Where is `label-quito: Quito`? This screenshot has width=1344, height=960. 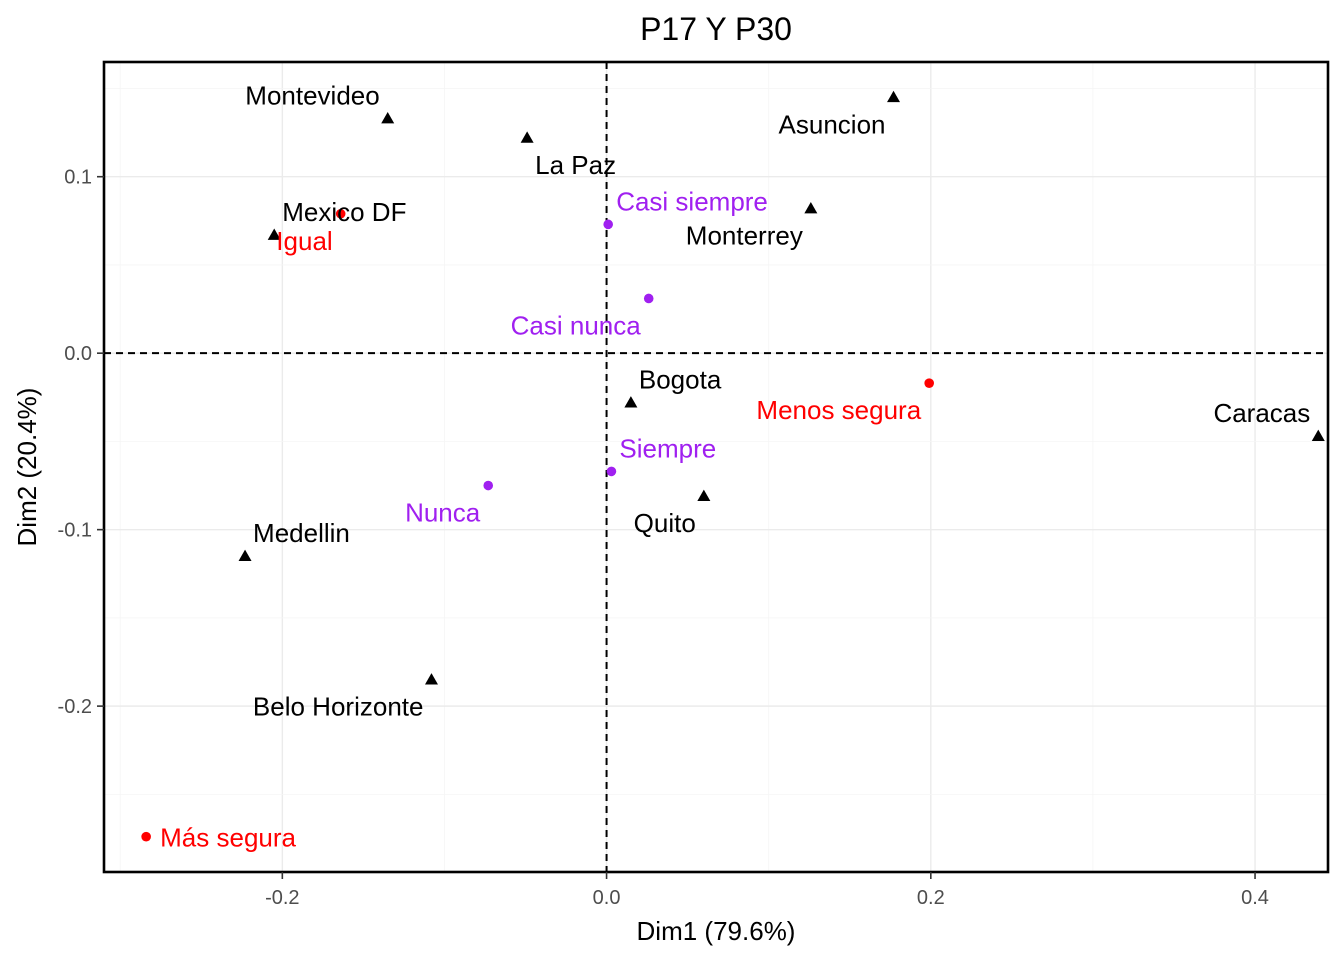 label-quito: Quito is located at coordinates (665, 523).